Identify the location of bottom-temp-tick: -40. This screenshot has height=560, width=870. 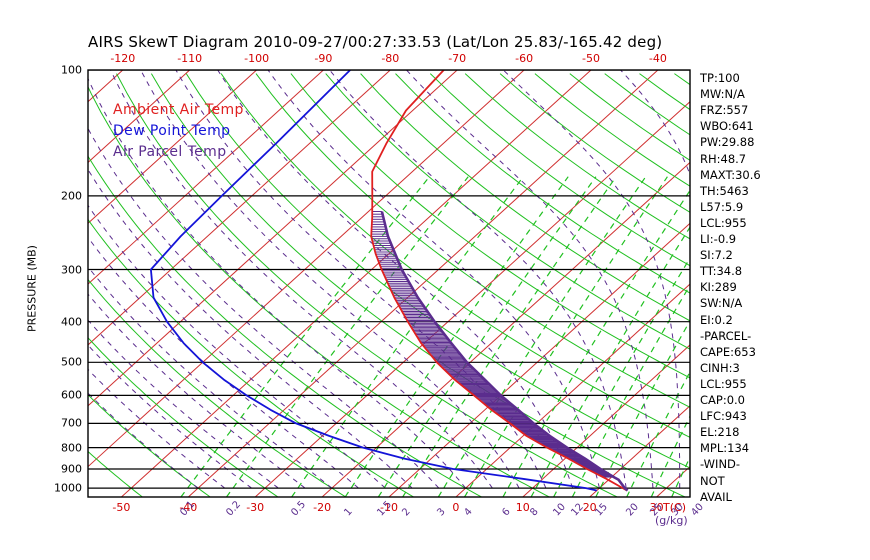
(188, 507).